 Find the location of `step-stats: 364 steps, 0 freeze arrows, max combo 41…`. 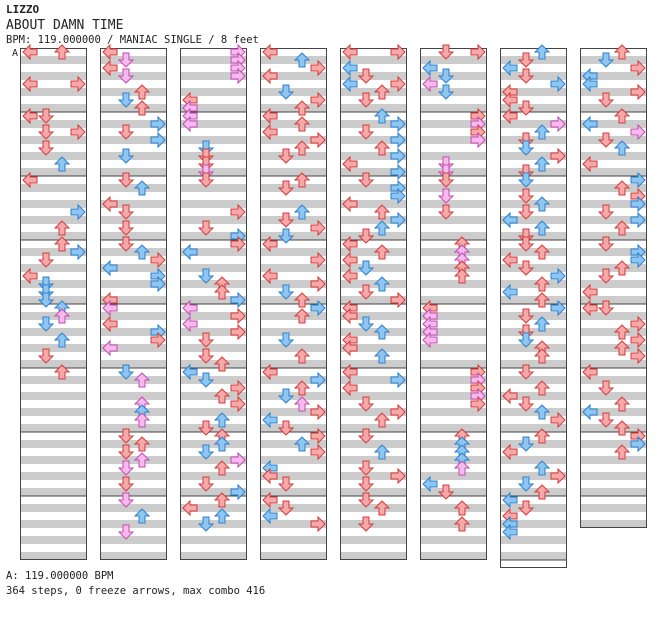

step-stats: 364 steps, 0 freeze arrows, max combo 41… is located at coordinates (136, 591).